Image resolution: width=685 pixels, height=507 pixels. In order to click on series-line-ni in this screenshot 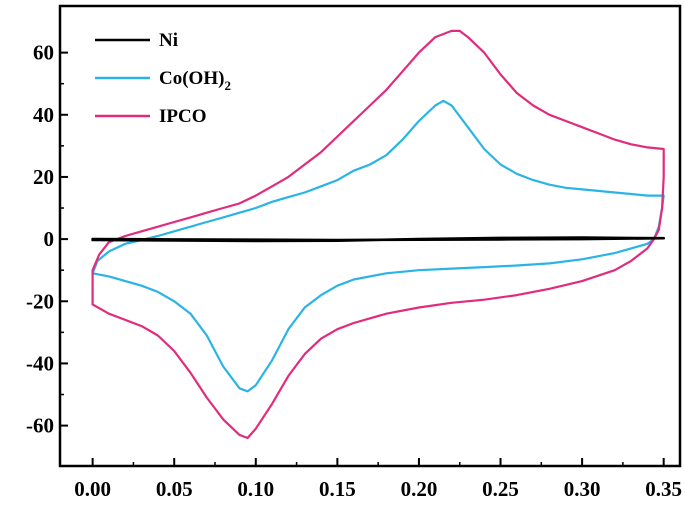, I will do `click(378, 239)`.